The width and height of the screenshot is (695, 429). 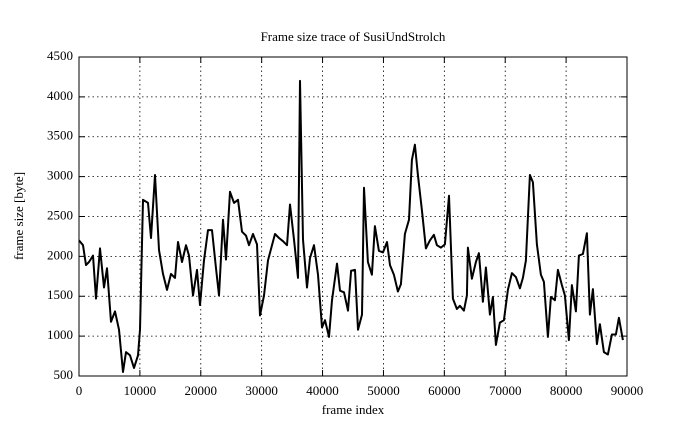 I want to click on x-tick-label: 30000, so click(x=261, y=390).